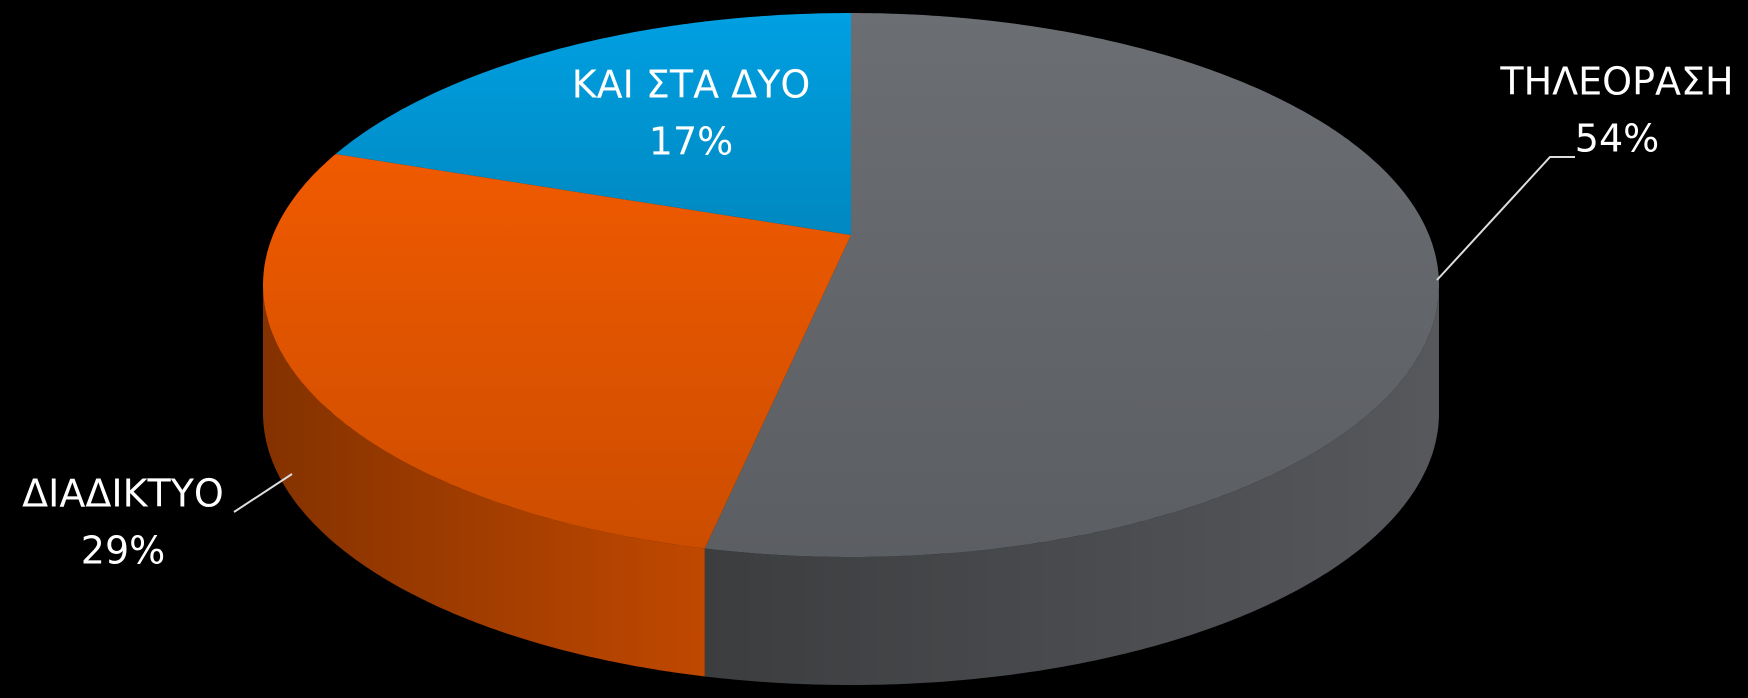 The height and width of the screenshot is (698, 1748). What do you see at coordinates (484, 481) in the screenshot?
I see `slice-side` at bounding box center [484, 481].